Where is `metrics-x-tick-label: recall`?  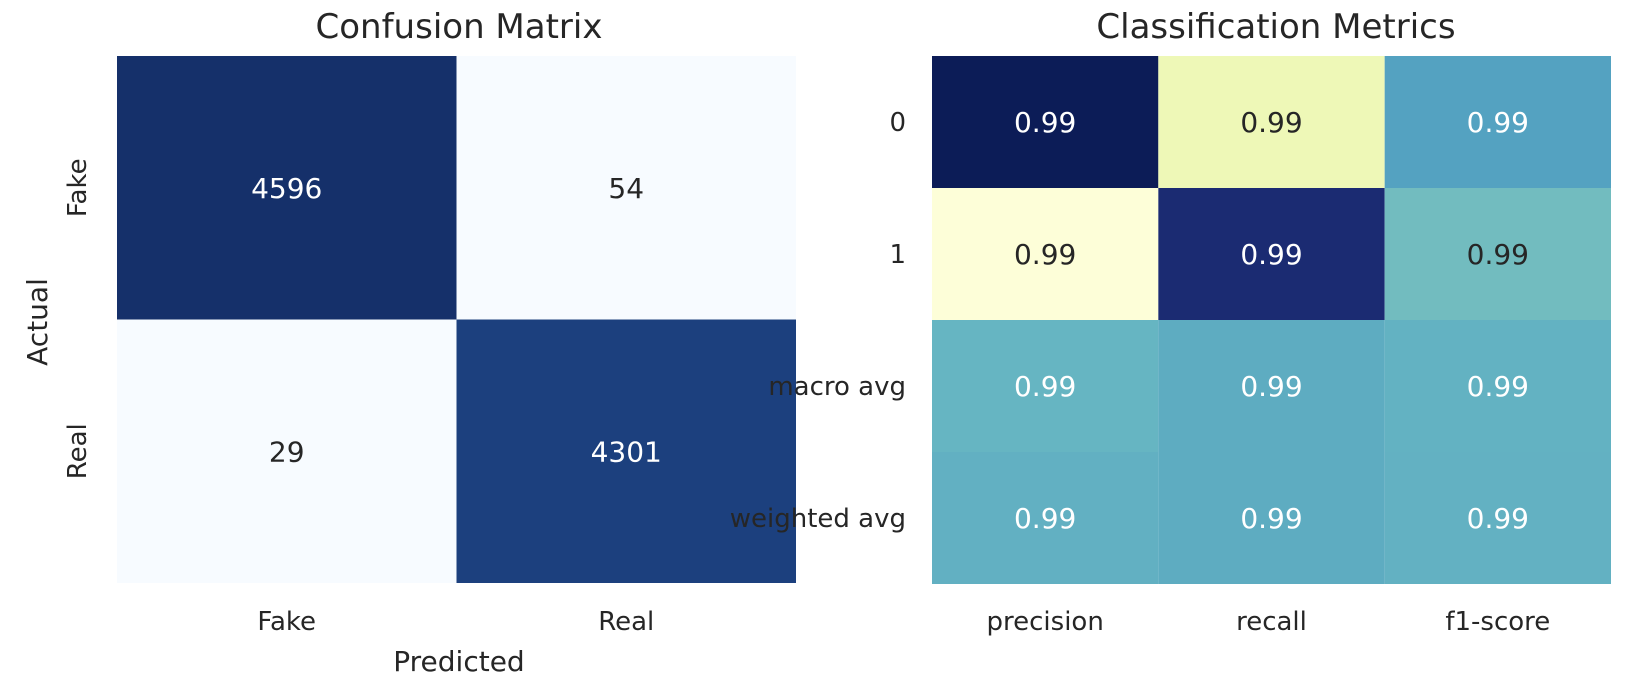
metrics-x-tick-label: recall is located at coordinates (1271, 622).